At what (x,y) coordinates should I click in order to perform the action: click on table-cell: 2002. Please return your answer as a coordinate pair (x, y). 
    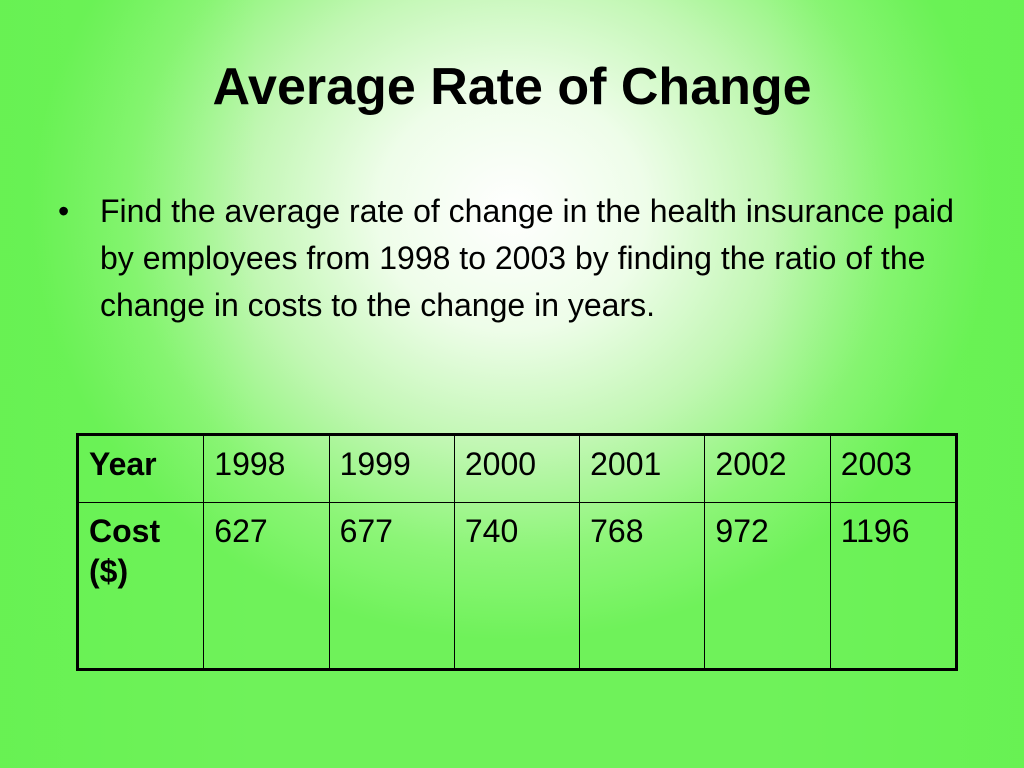
    Looking at the image, I should click on (767, 468).